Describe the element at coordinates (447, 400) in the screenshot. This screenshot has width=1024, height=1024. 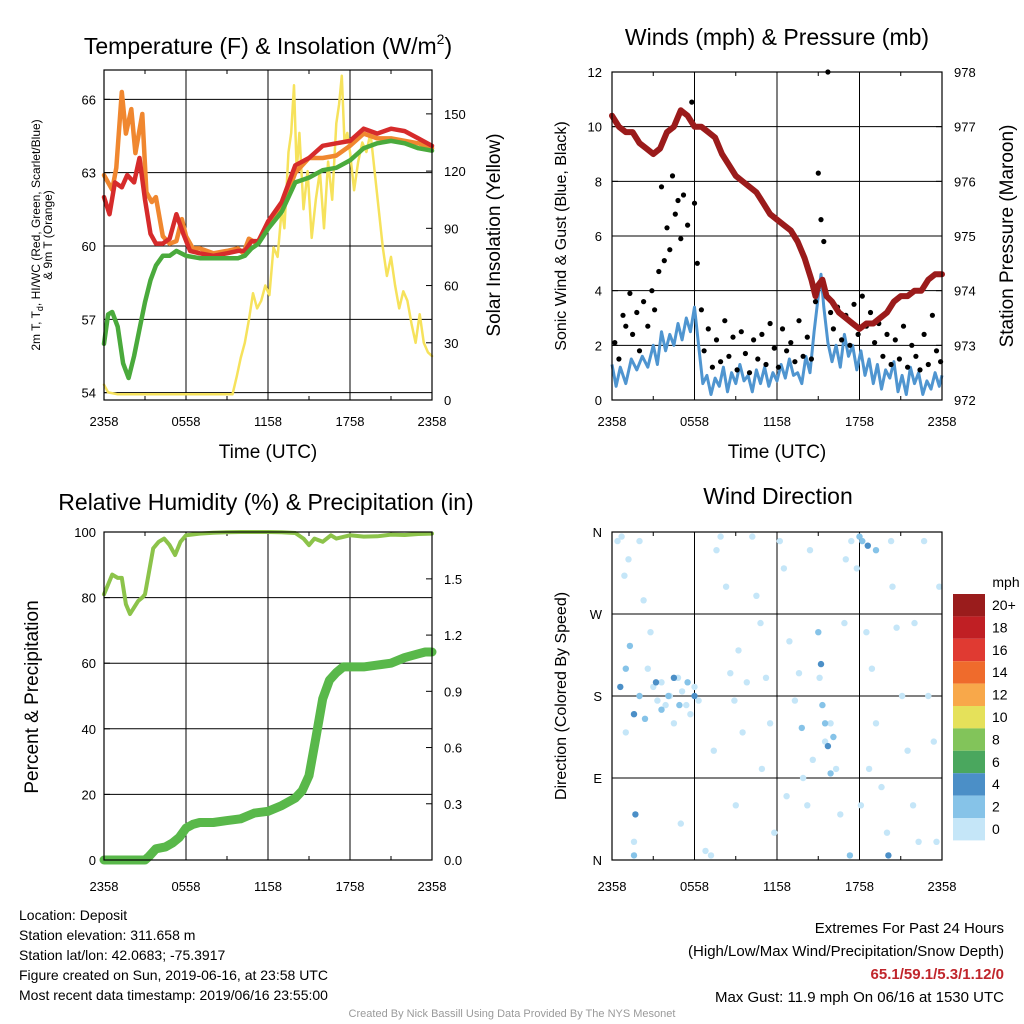
I see `y2-tick-label: 0` at that location.